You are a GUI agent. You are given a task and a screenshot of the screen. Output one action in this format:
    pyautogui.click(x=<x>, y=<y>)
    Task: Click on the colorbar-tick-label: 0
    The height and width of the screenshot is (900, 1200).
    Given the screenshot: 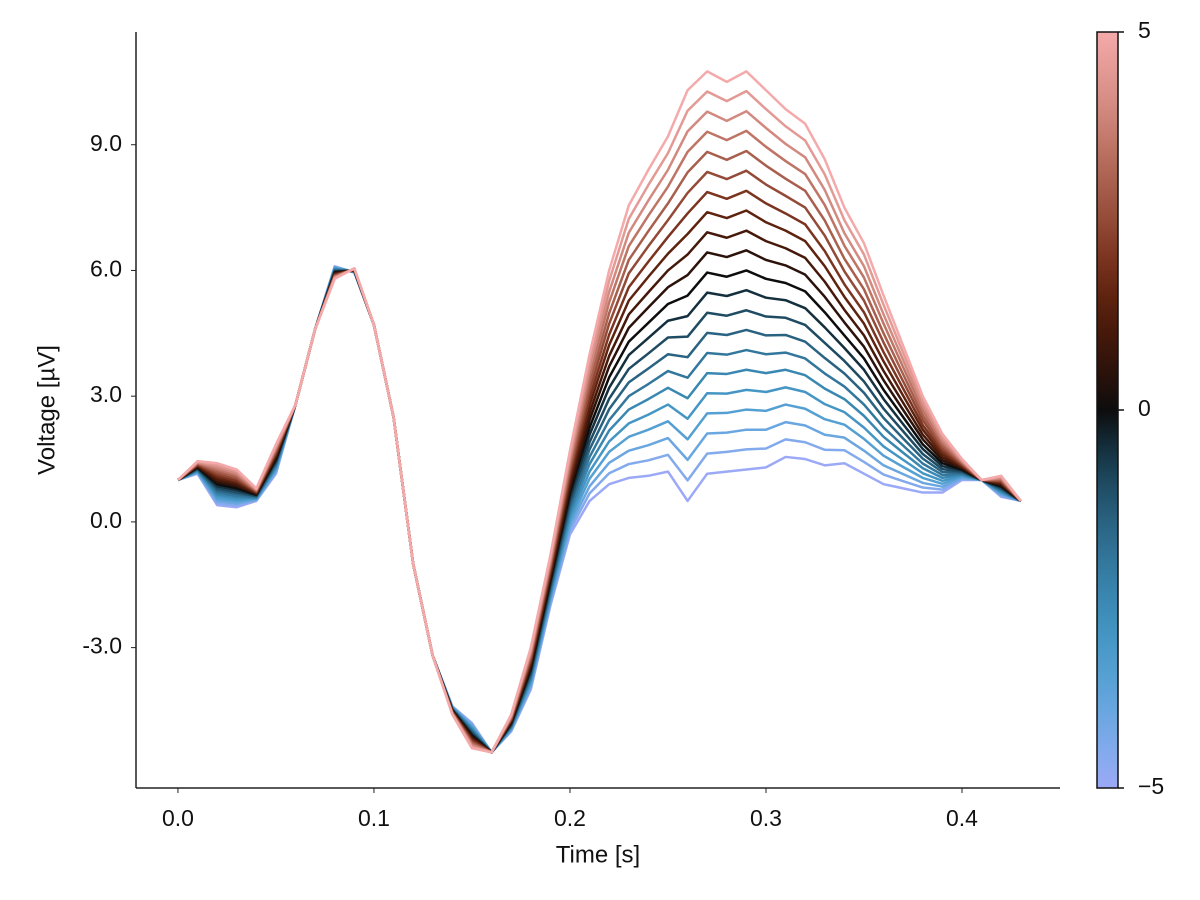 What is the action you would take?
    pyautogui.click(x=1144, y=408)
    